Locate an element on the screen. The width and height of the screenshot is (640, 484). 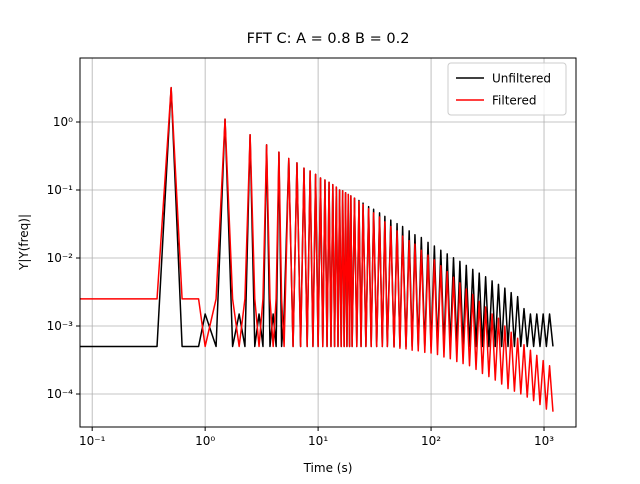
y-tick-label: 10⁰ is located at coordinates (63, 122).